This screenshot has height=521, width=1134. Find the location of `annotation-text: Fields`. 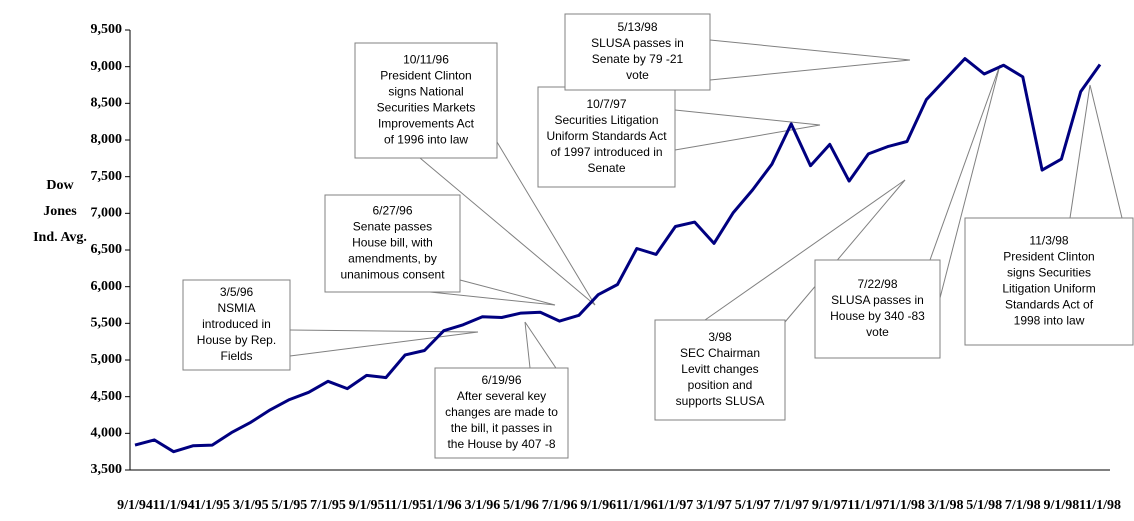

annotation-text: Fields is located at coordinates (236, 356).